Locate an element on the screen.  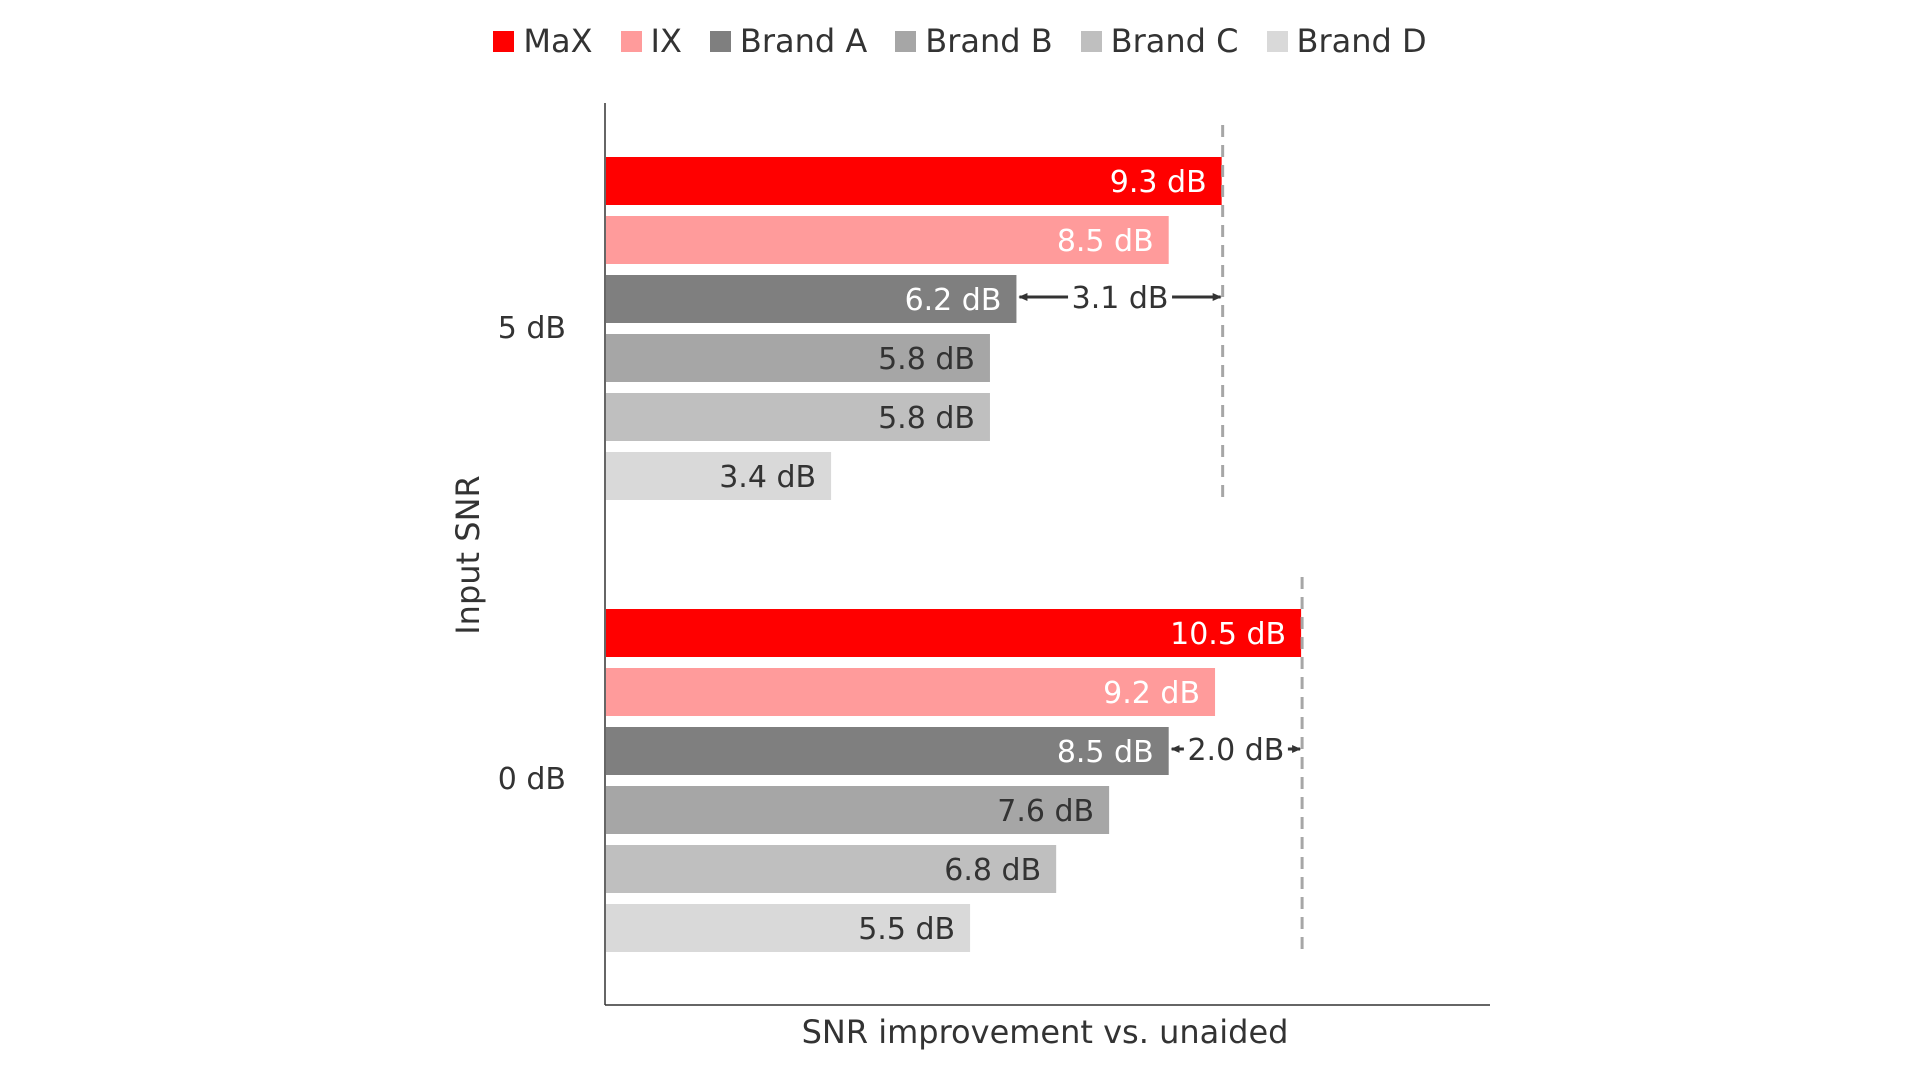
category-label-5db: 5 dB is located at coordinates (532, 328).